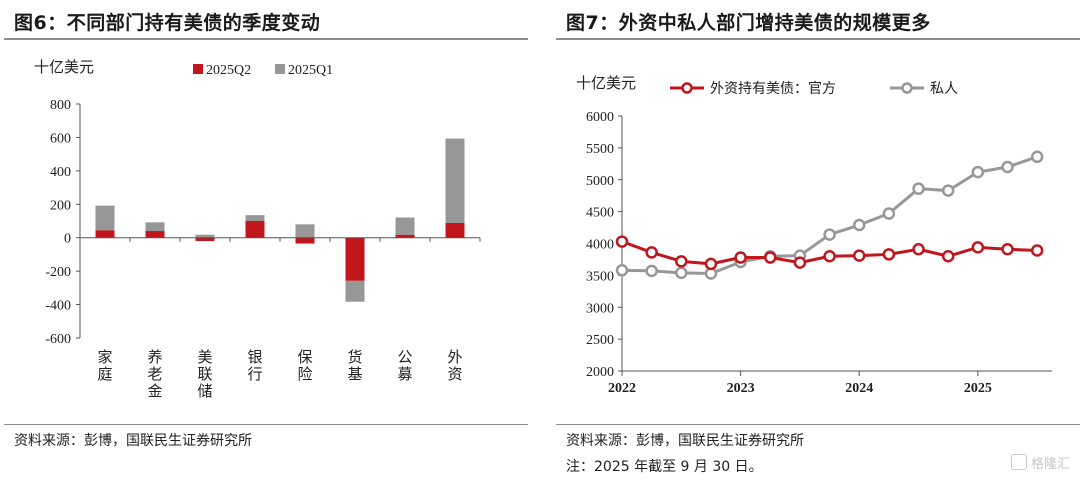 This screenshot has height=480, width=1080. I want to click on left-y-tick-label: 800, so click(60, 105).